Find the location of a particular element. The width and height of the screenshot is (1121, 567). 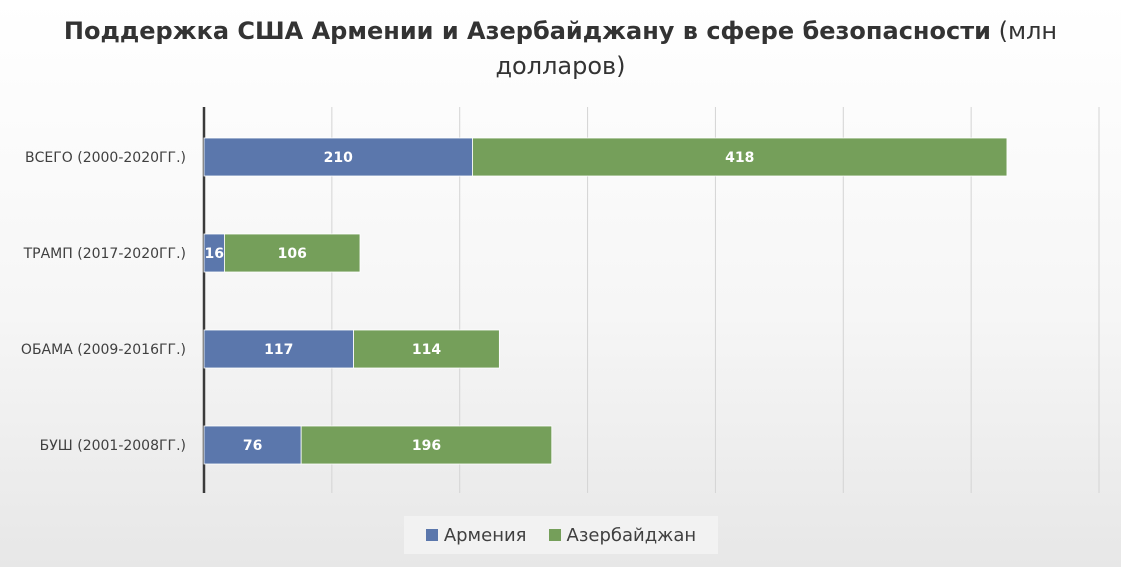

data-label: 210 is located at coordinates (338, 158).